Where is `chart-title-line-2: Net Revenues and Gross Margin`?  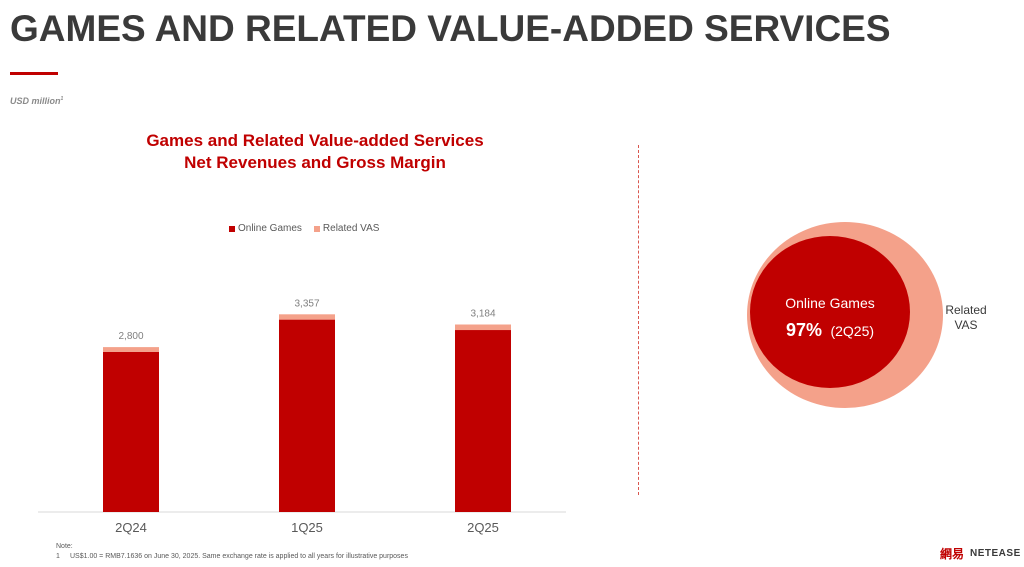
chart-title-line-2: Net Revenues and Gross Margin is located at coordinates (315, 162).